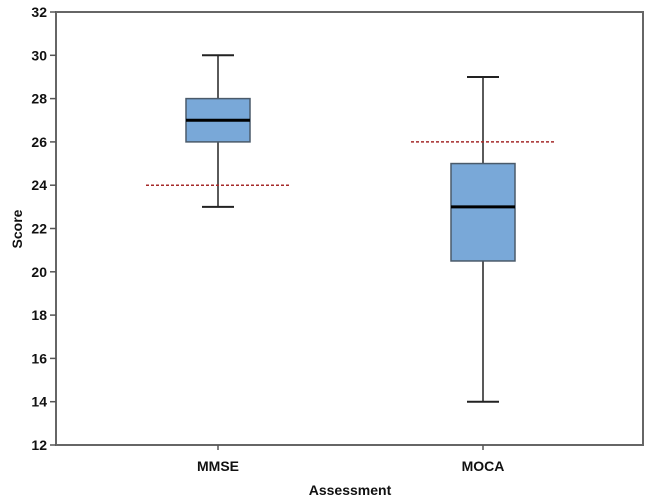 The height and width of the screenshot is (504, 650). Describe the element at coordinates (39, 402) in the screenshot. I see `y-tick-label: 14` at that location.